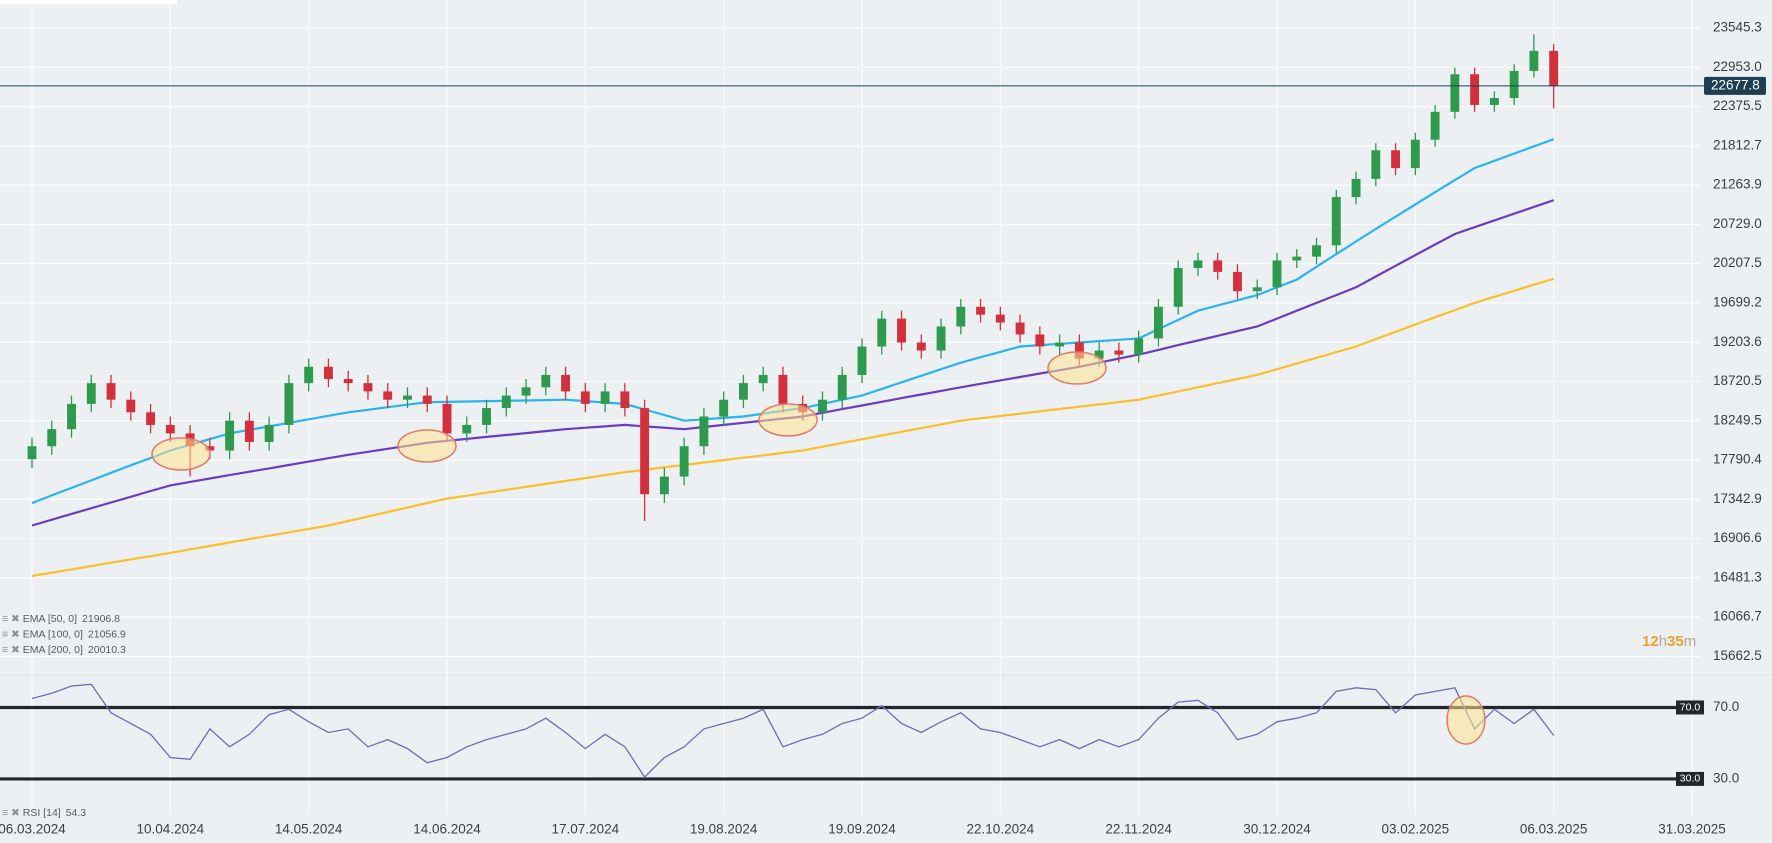 The height and width of the screenshot is (843, 1772). I want to click on y-tick-label: 19203.6, so click(1737, 341).